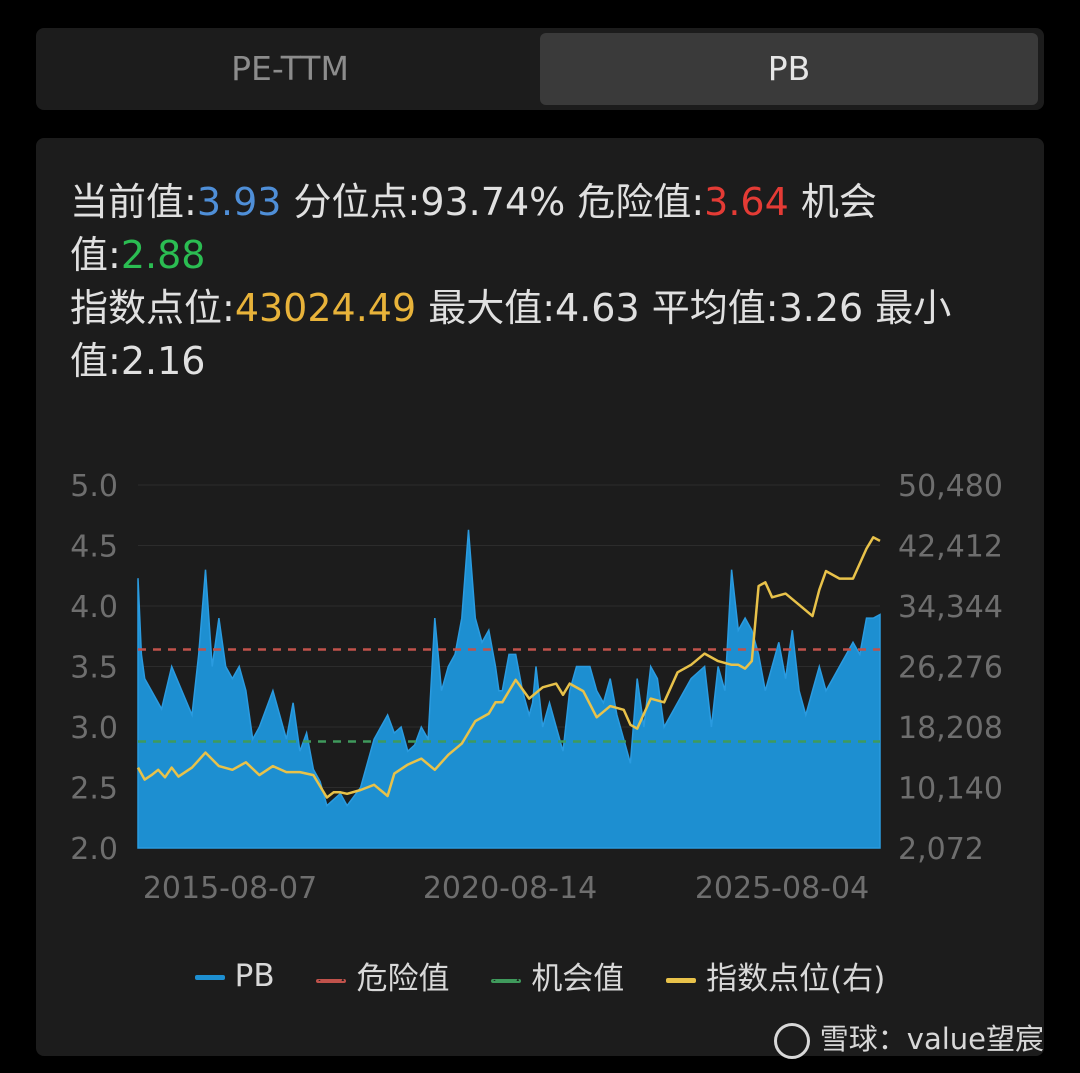 The width and height of the screenshot is (1080, 1073). I want to click on y-left-tick-label: 2.5, so click(94, 789).